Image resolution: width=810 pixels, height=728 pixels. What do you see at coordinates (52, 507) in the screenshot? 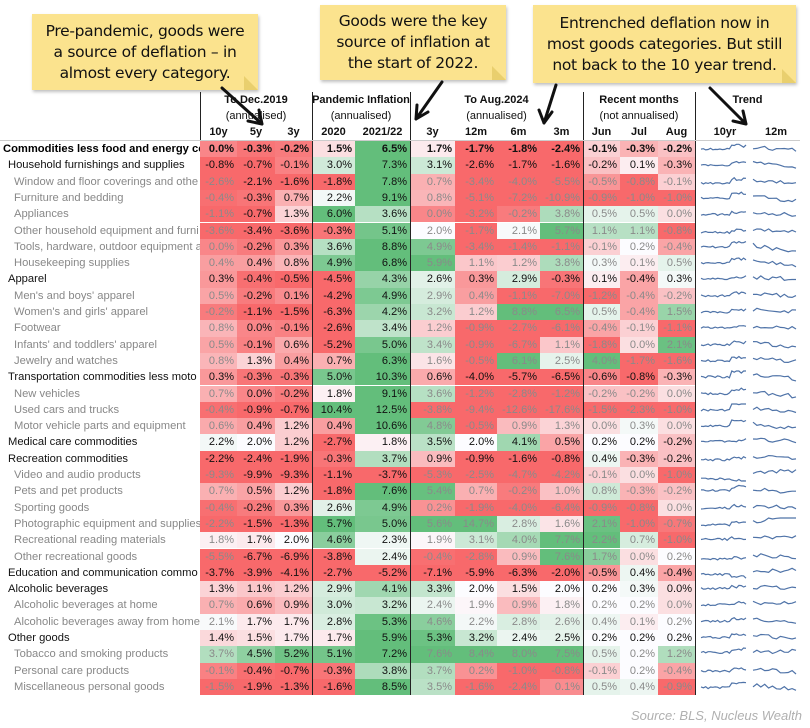
I see `row-label: Sporting goods` at bounding box center [52, 507].